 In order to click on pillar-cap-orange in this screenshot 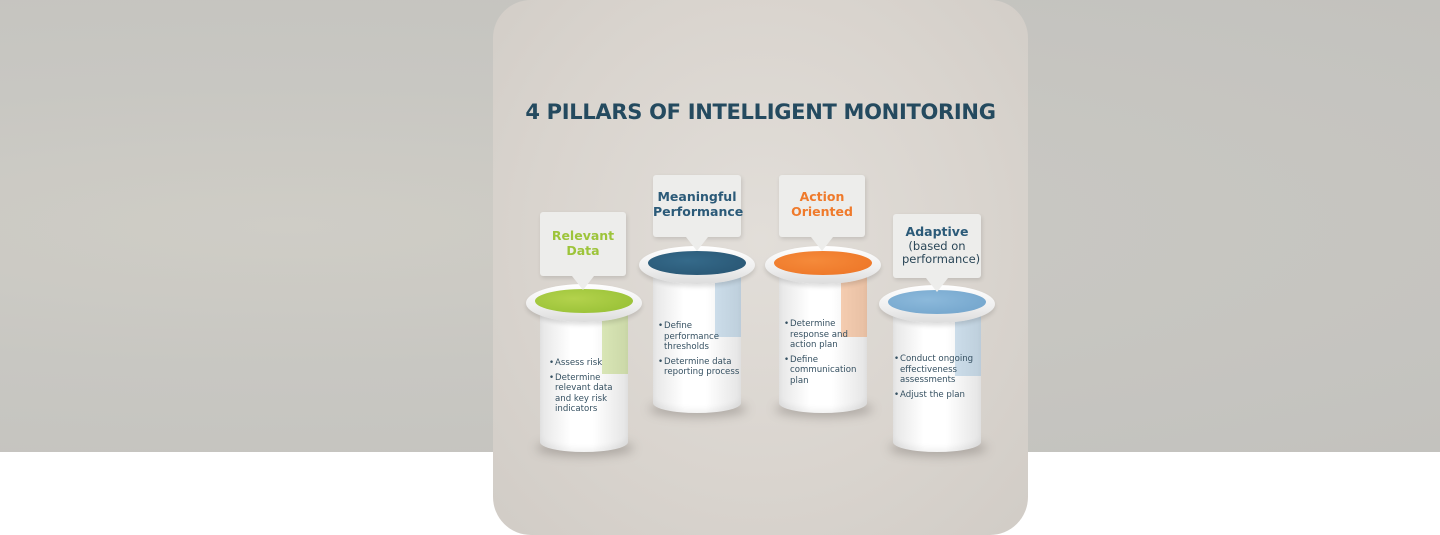, I will do `click(823, 263)`.